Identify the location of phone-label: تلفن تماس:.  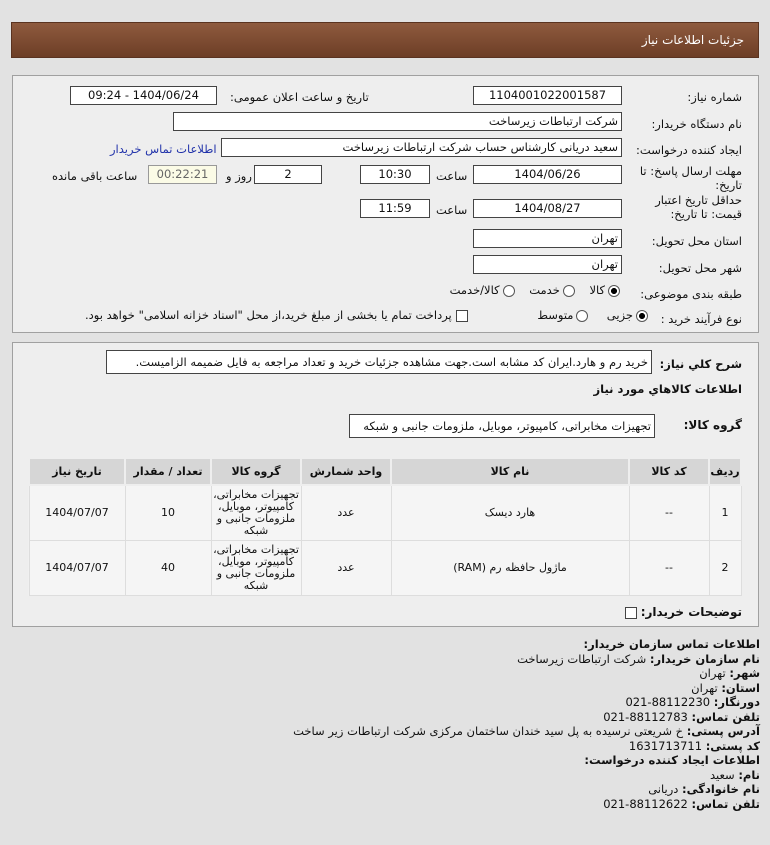
(725, 716).